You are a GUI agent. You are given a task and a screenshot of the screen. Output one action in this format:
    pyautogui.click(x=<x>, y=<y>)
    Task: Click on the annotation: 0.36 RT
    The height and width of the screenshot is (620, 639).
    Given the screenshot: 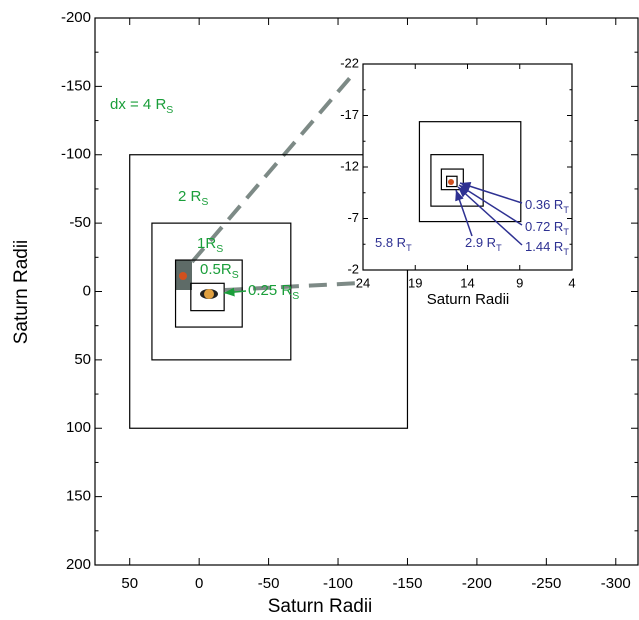 What is the action you would take?
    pyautogui.click(x=547, y=206)
    